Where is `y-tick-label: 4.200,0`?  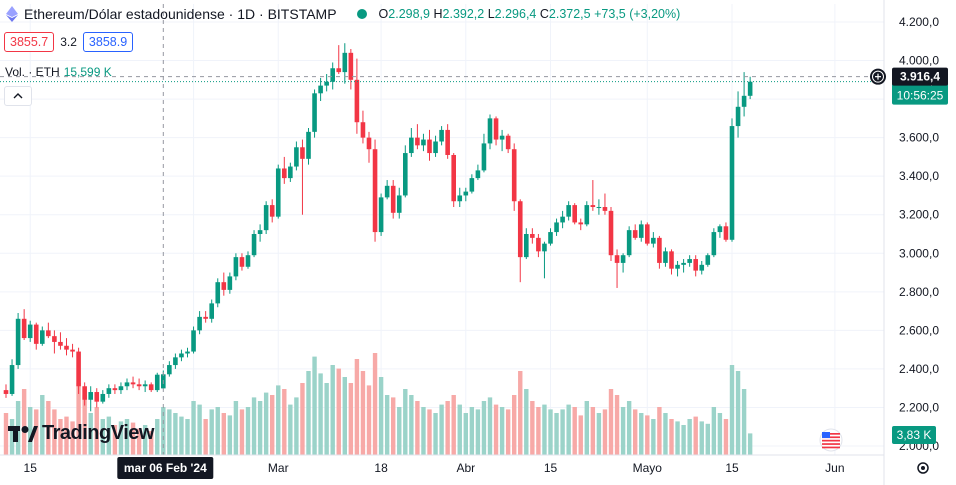
y-tick-label: 4.200,0 is located at coordinates (919, 22).